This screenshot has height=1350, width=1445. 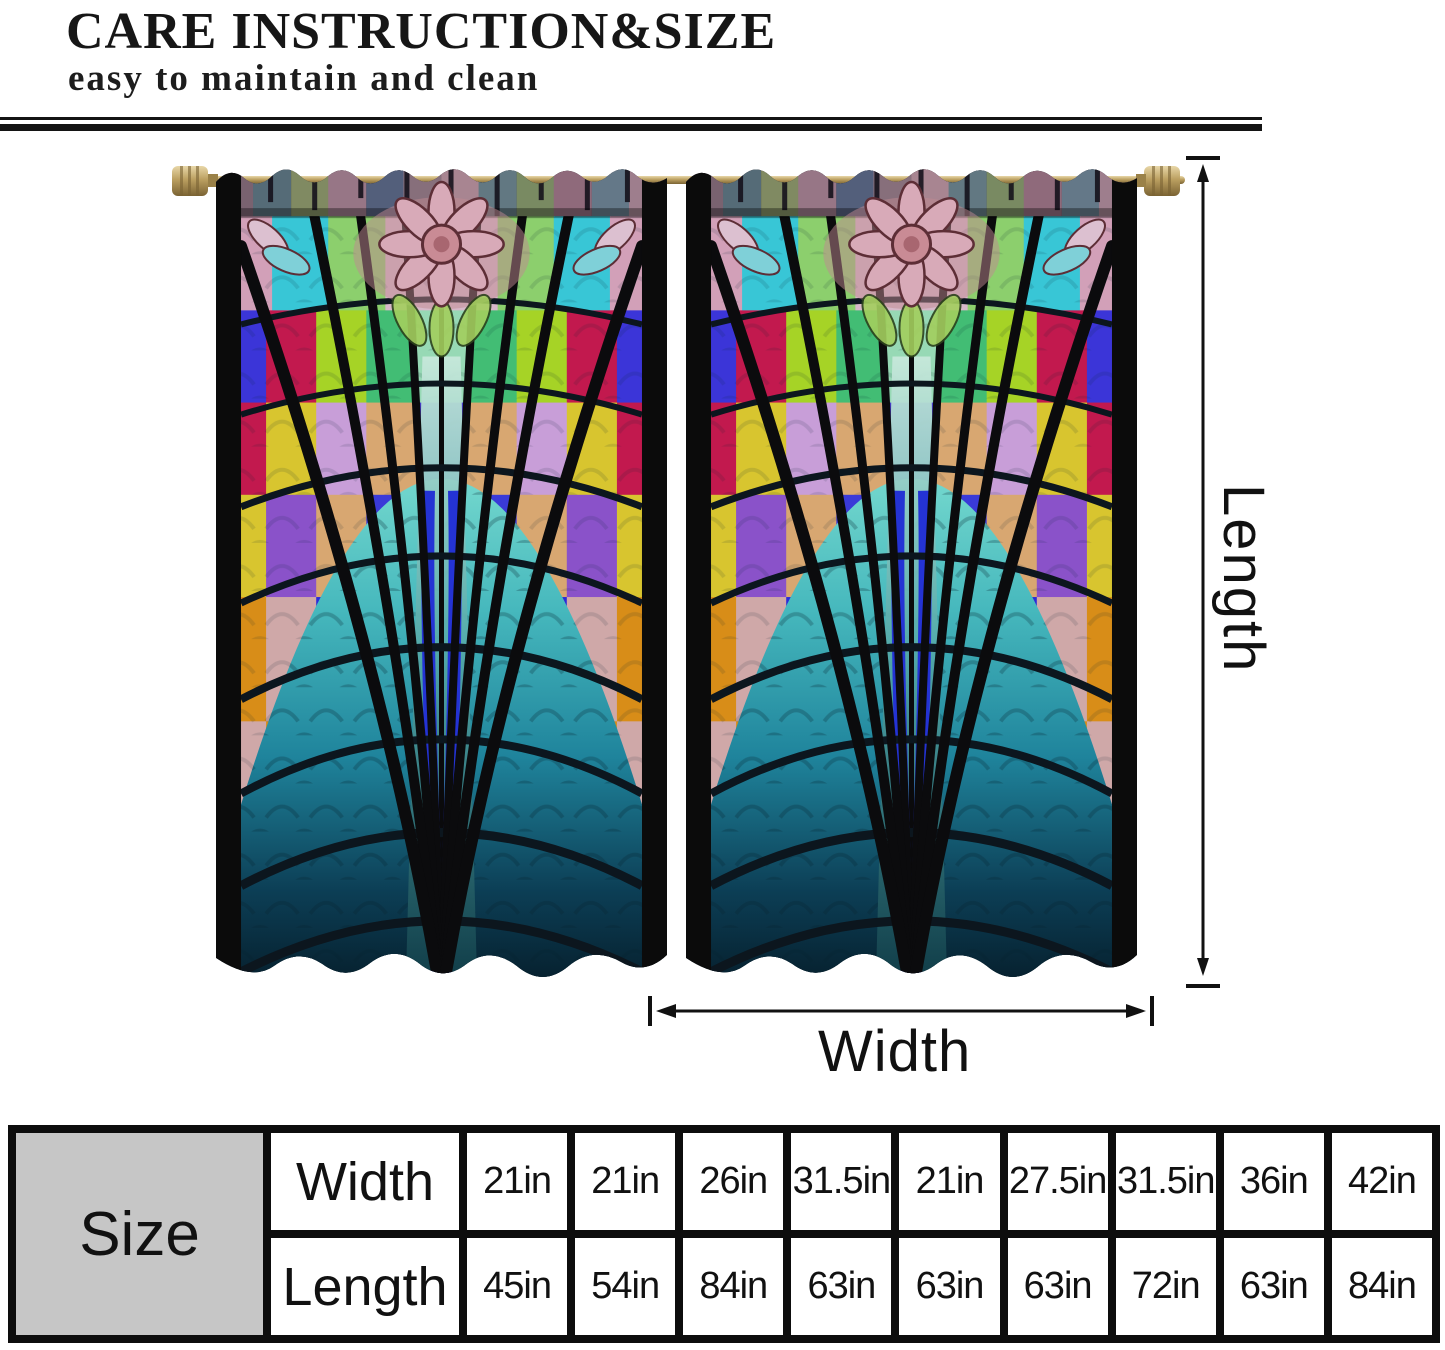 I want to click on rod-finial-right, so click(x=1158, y=181).